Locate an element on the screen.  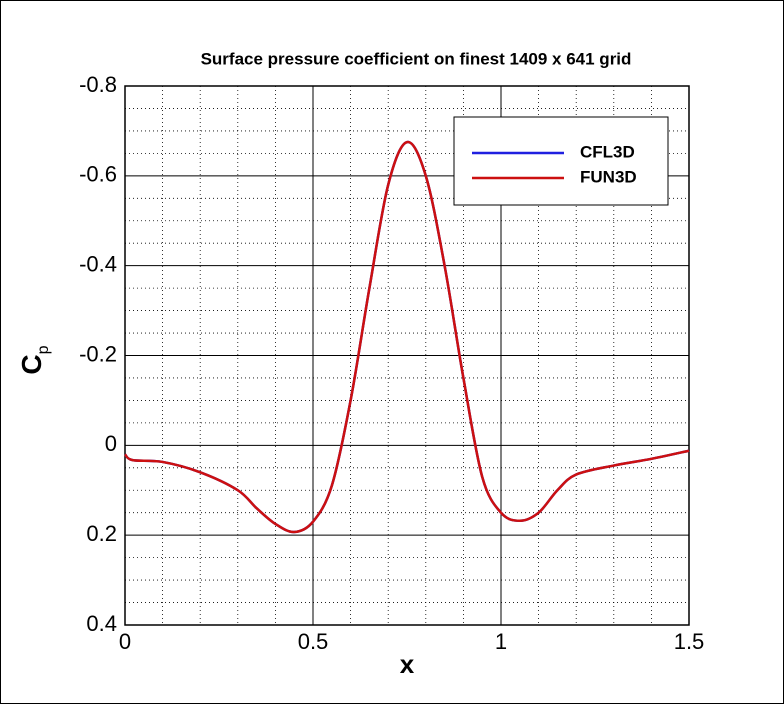
x-tick-label: 0.5 is located at coordinates (313, 641).